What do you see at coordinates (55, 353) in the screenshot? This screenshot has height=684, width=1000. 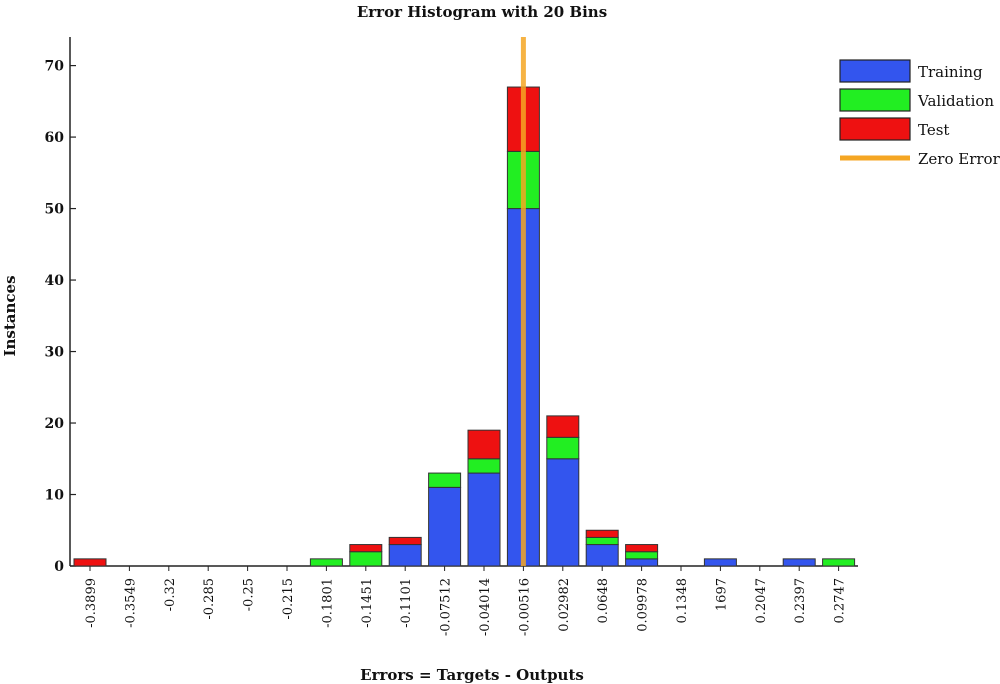 I see `y-tick-label: 30` at bounding box center [55, 353].